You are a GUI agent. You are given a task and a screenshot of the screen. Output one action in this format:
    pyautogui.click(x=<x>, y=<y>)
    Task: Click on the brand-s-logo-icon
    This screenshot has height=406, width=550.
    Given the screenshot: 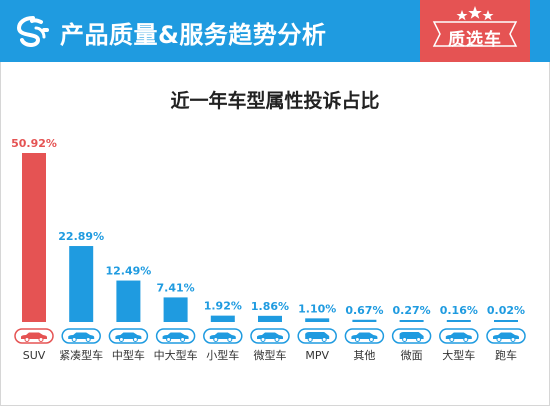 What is the action you would take?
    pyautogui.click(x=32, y=32)
    